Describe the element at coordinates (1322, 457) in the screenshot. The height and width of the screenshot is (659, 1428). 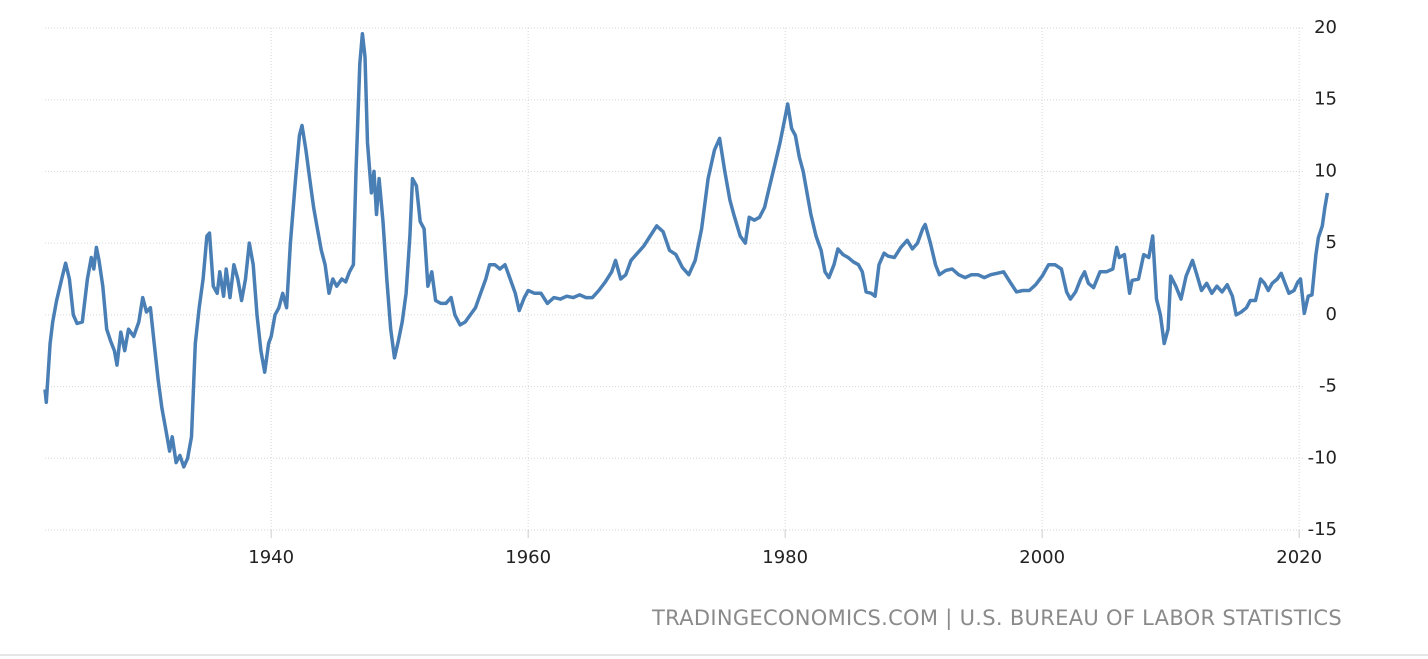
I see `y-tick-label: -10` at that location.